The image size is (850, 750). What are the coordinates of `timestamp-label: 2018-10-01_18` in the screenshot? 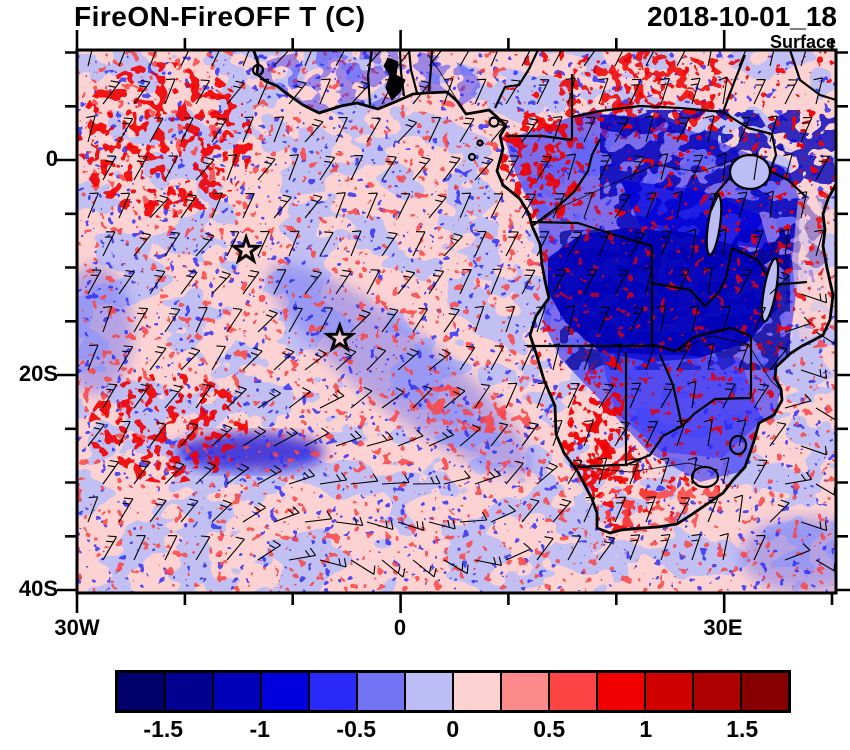 It's located at (742, 16).